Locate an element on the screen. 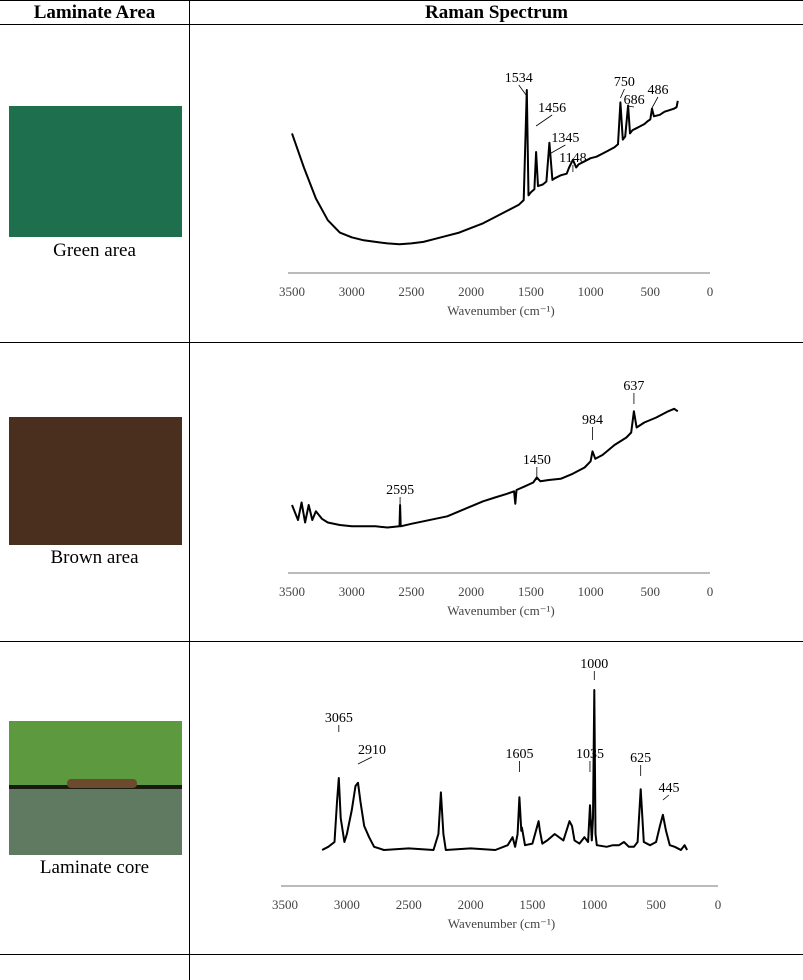  peak-label: 1148 is located at coordinates (572, 158).